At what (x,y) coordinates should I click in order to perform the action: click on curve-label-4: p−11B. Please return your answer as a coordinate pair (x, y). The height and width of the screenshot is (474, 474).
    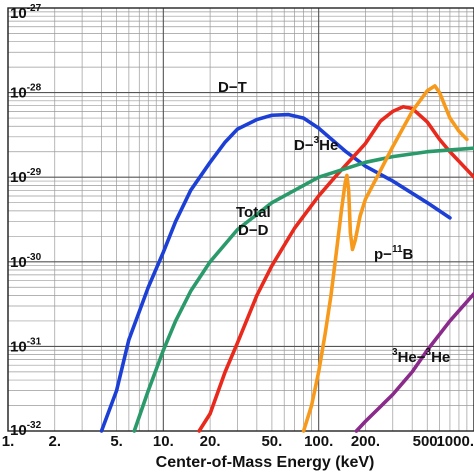
    Looking at the image, I should click on (394, 253).